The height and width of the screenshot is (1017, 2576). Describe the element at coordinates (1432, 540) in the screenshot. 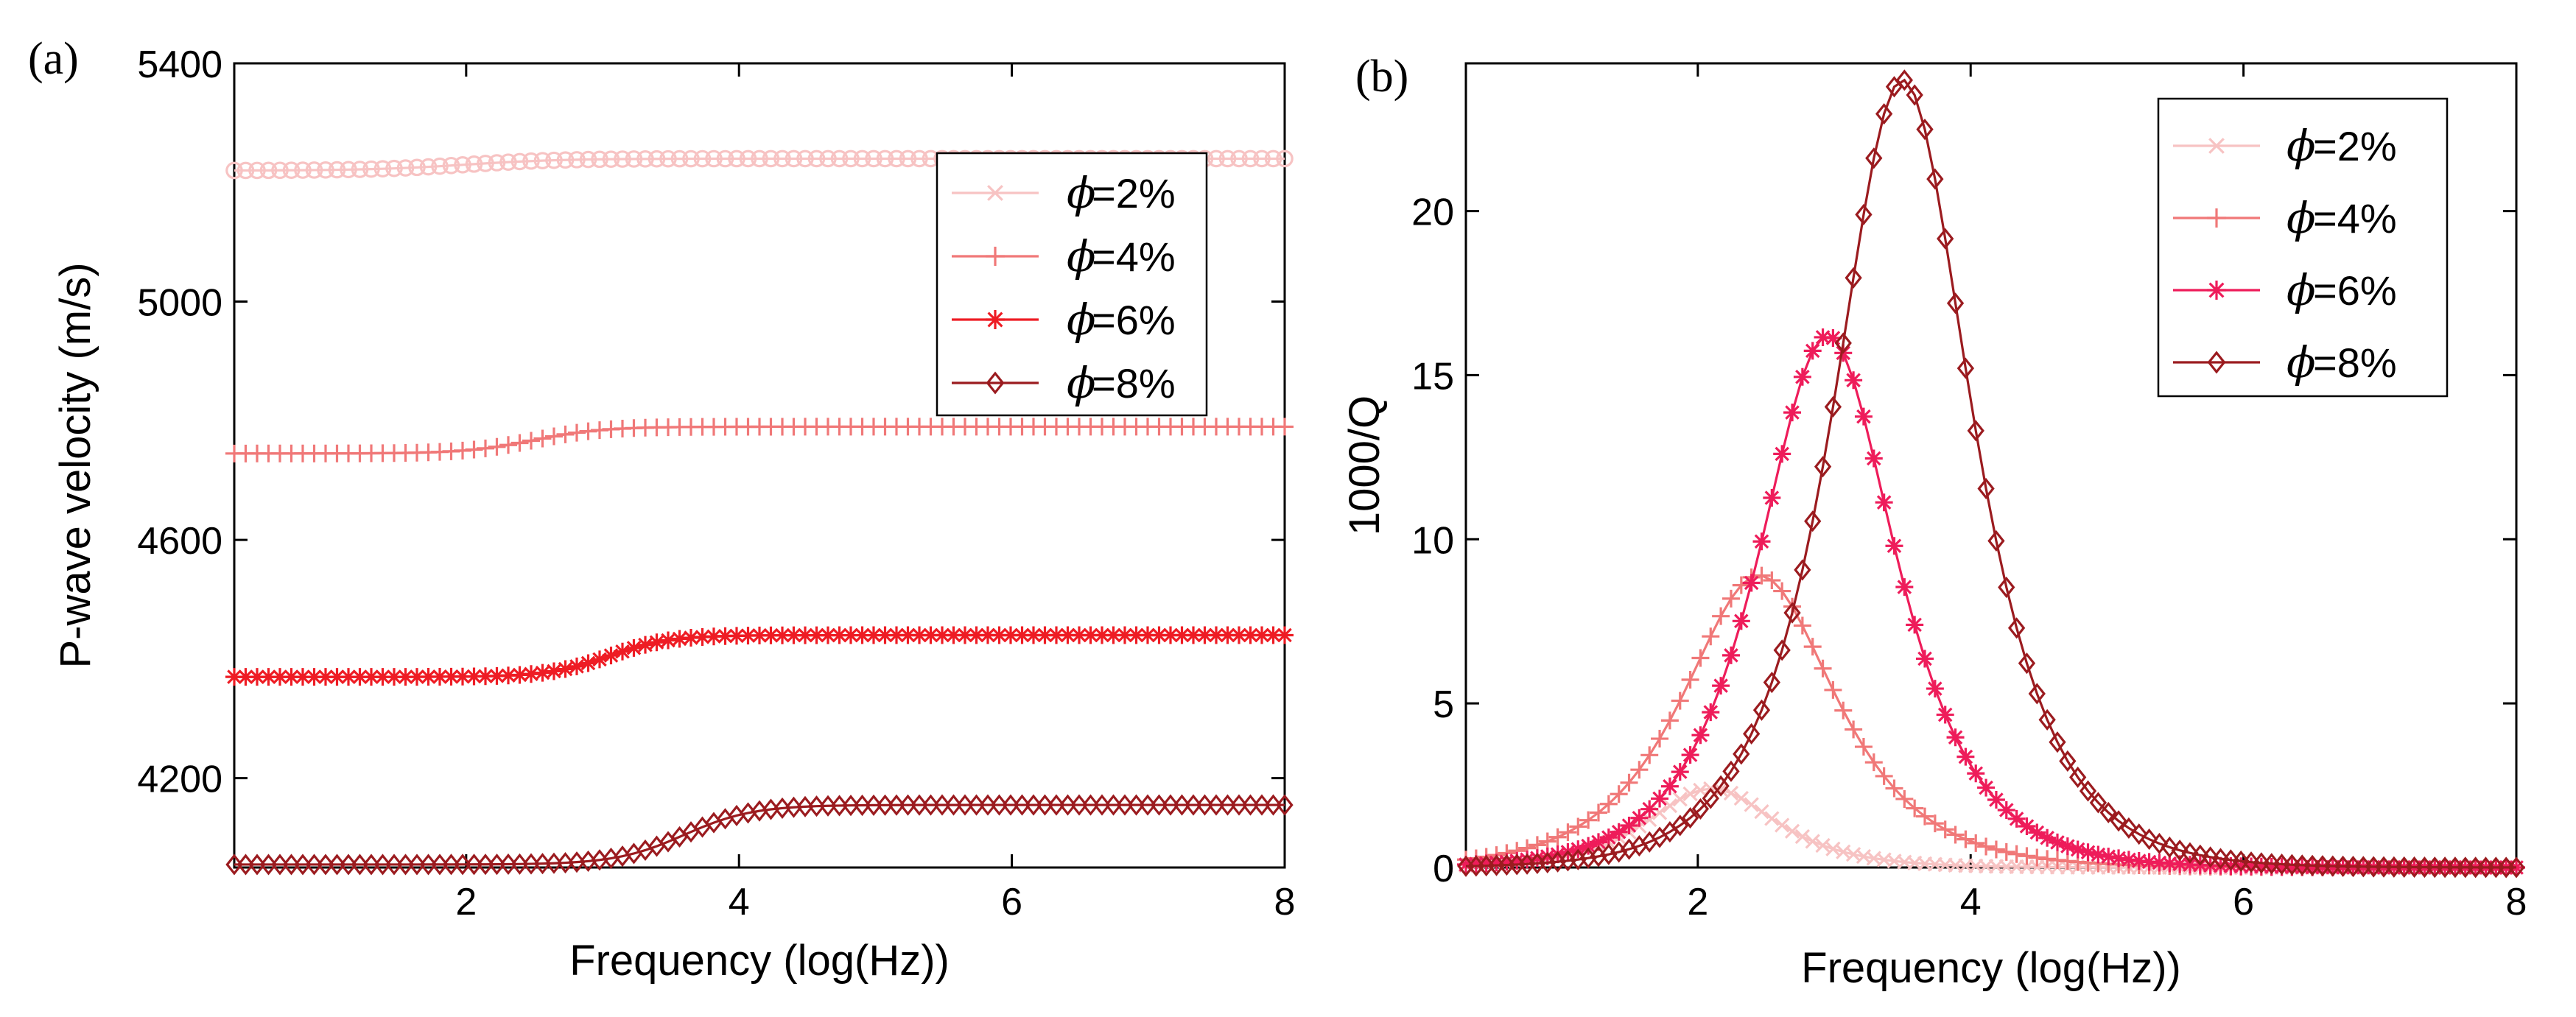

I see `y-tick-label: 10` at that location.